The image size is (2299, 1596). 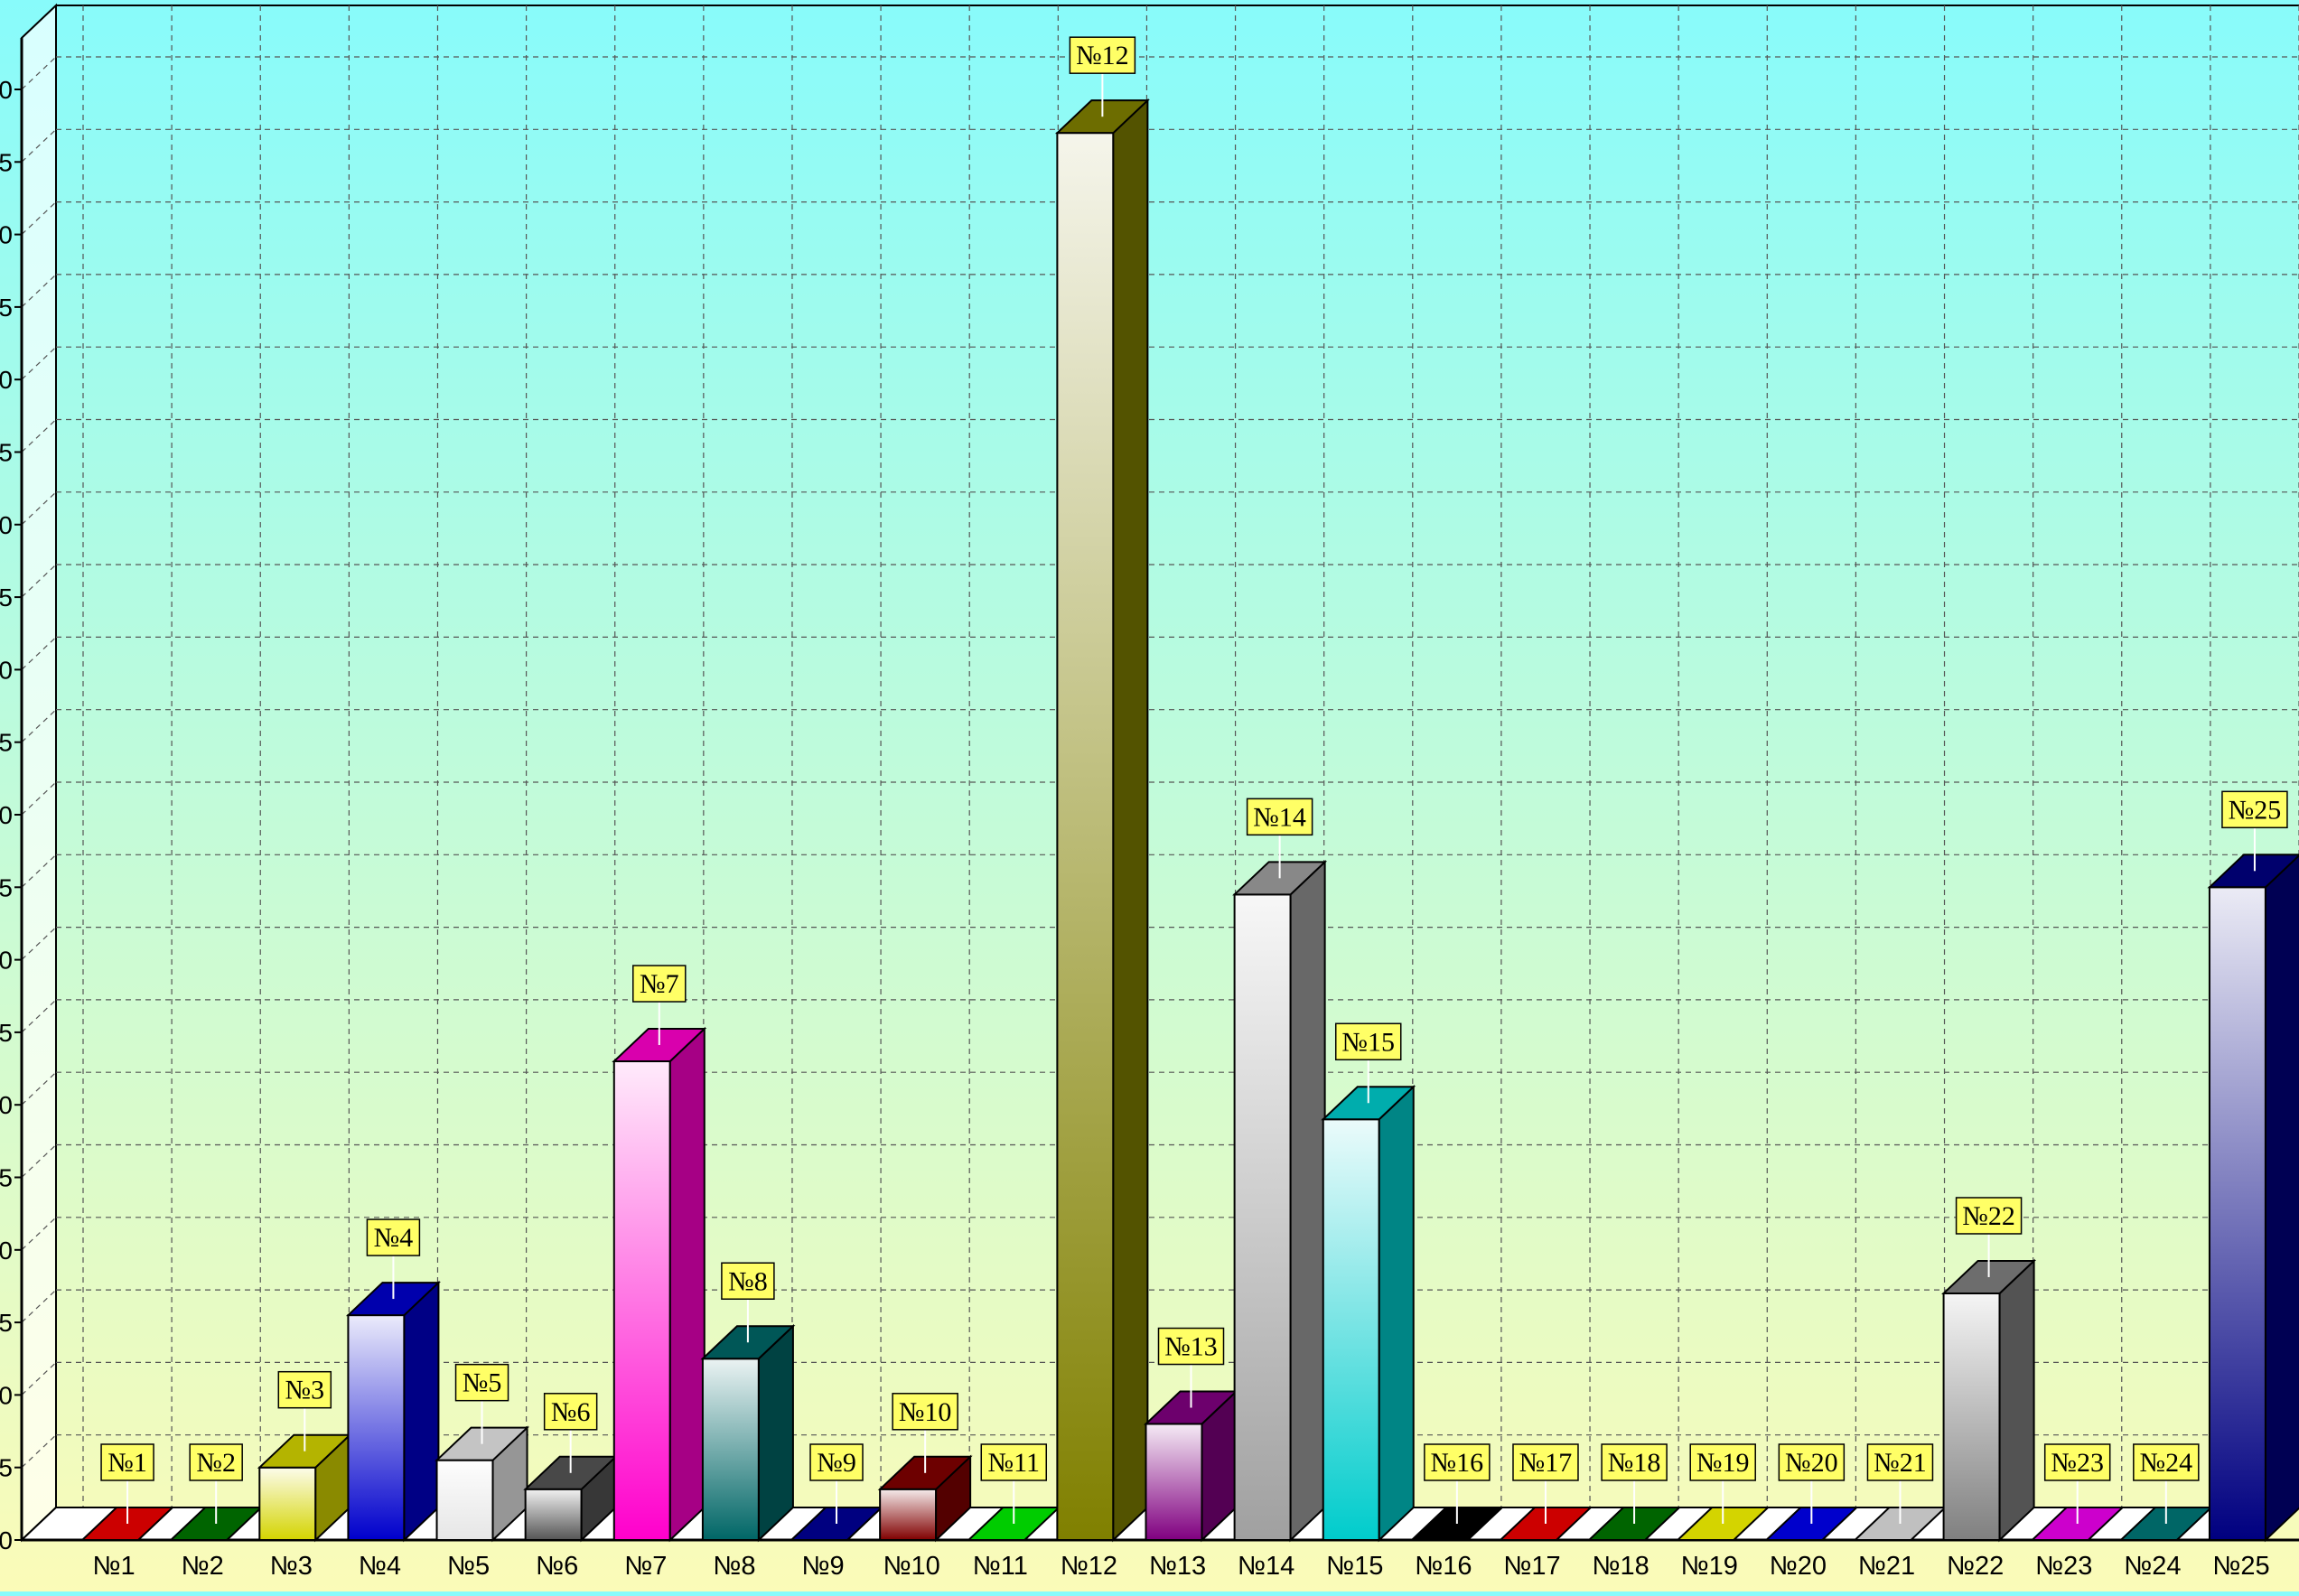 I want to click on bar-label-11: №11, so click(x=1014, y=1483).